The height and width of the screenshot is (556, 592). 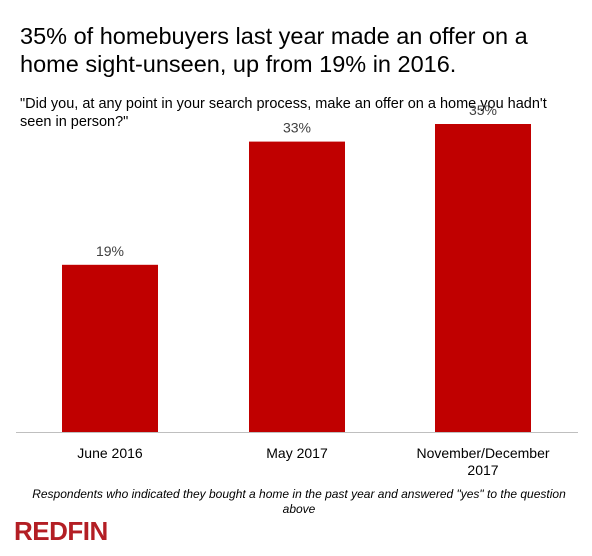 What do you see at coordinates (482, 461) in the screenshot?
I see `category-label-2: November/December 2017` at bounding box center [482, 461].